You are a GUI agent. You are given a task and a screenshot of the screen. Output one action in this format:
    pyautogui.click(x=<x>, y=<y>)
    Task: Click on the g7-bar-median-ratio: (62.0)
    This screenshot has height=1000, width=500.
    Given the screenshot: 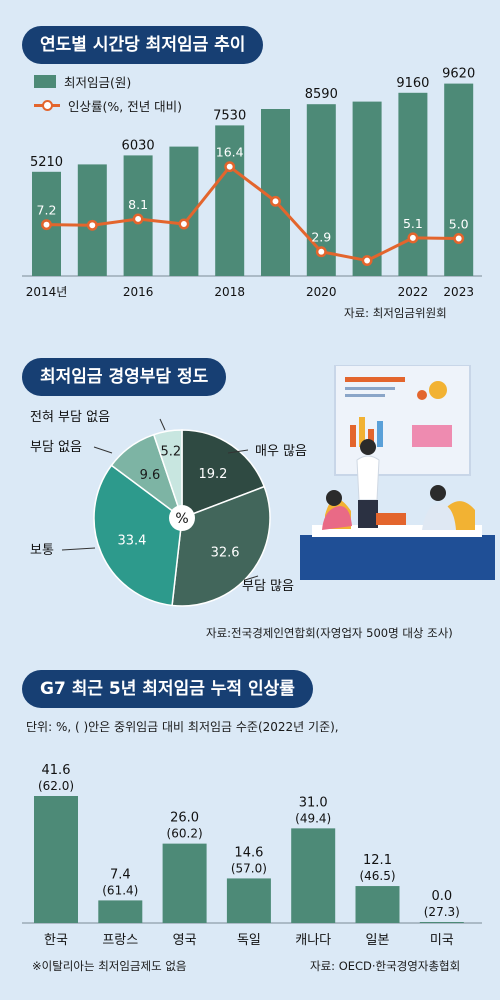 What is the action you would take?
    pyautogui.click(x=56, y=786)
    